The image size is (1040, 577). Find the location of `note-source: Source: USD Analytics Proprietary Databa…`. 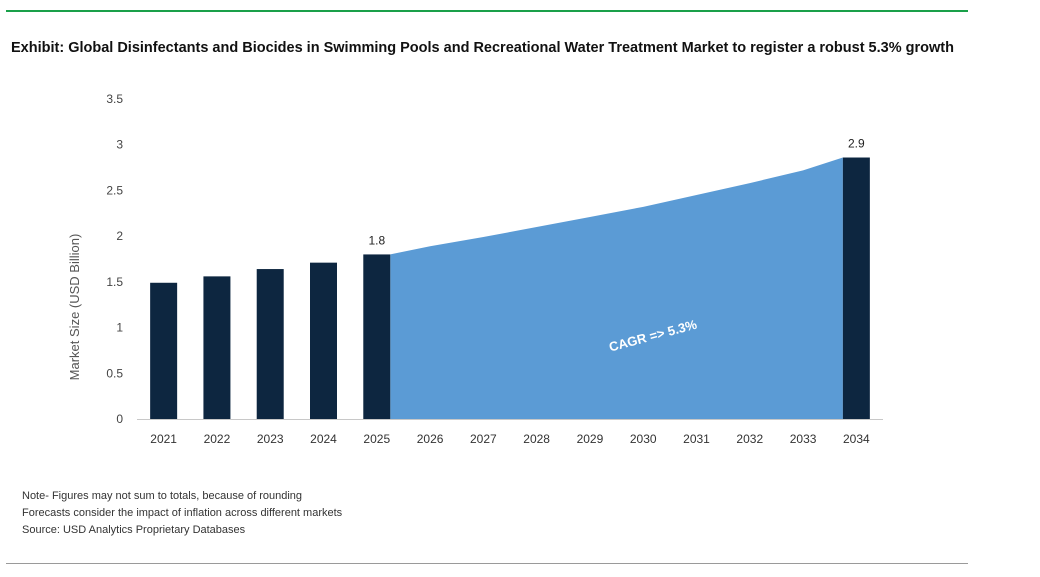

note-source: Source: USD Analytics Proprietary Databa… is located at coordinates (134, 530).